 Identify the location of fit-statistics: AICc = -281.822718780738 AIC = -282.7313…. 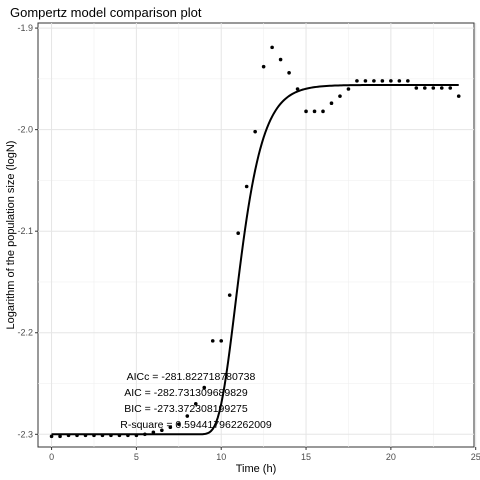
(196, 401).